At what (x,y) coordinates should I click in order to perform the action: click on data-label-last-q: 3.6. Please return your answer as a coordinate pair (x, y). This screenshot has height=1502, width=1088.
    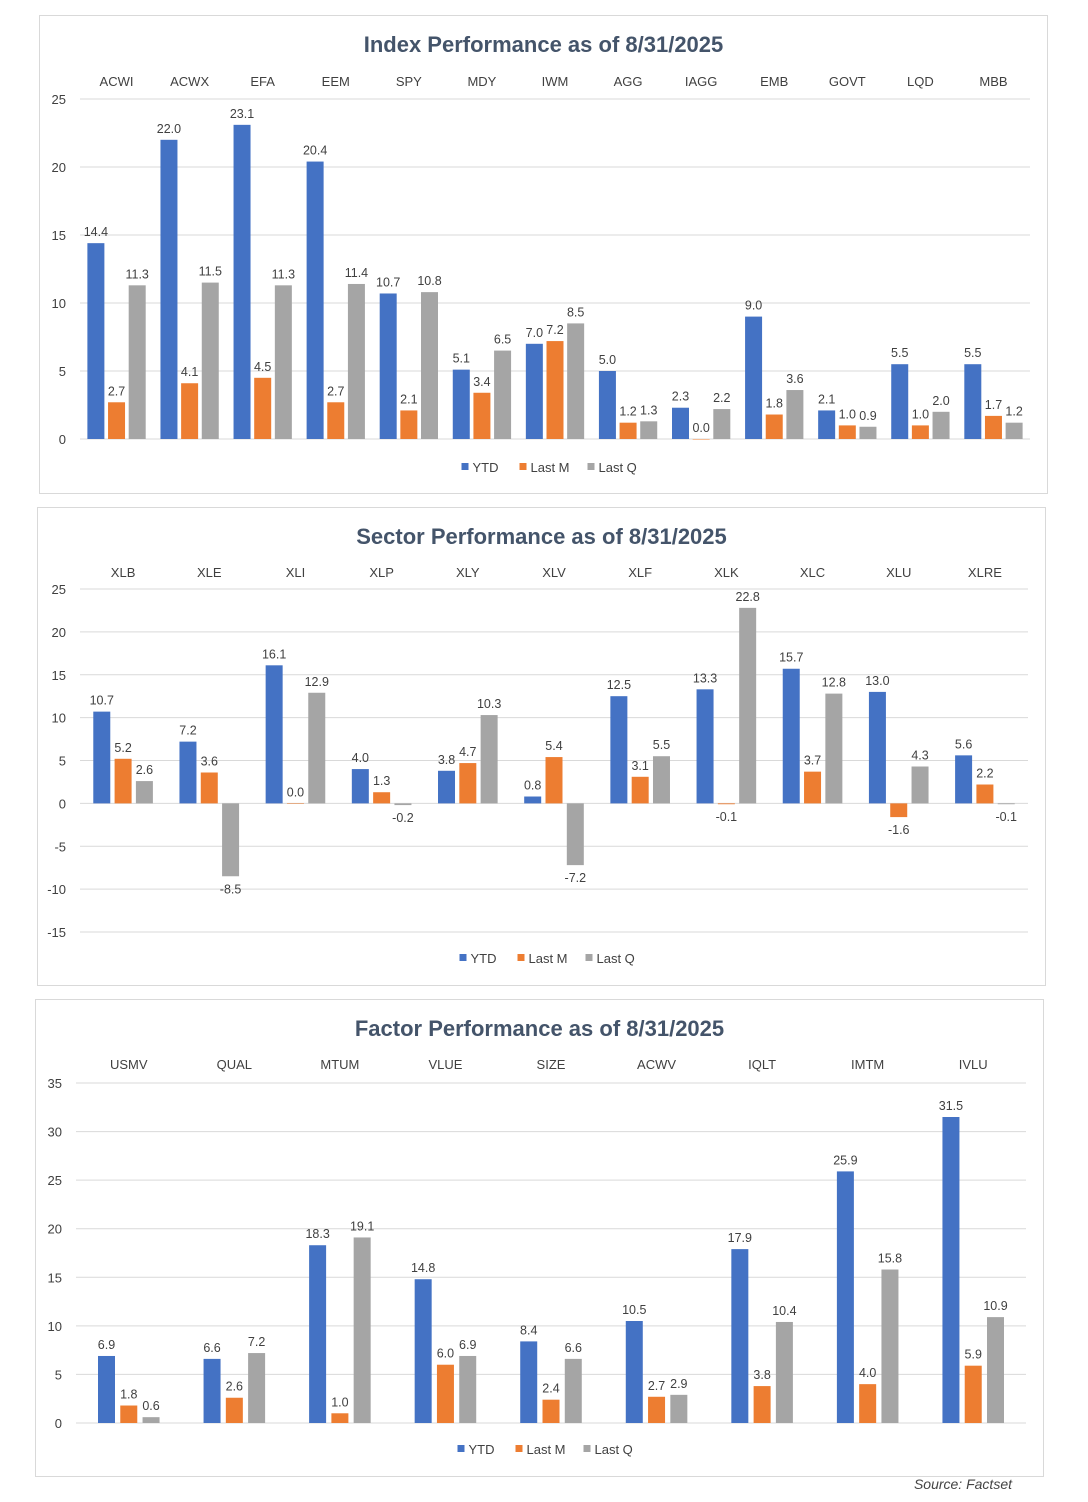
    Looking at the image, I should click on (794, 379).